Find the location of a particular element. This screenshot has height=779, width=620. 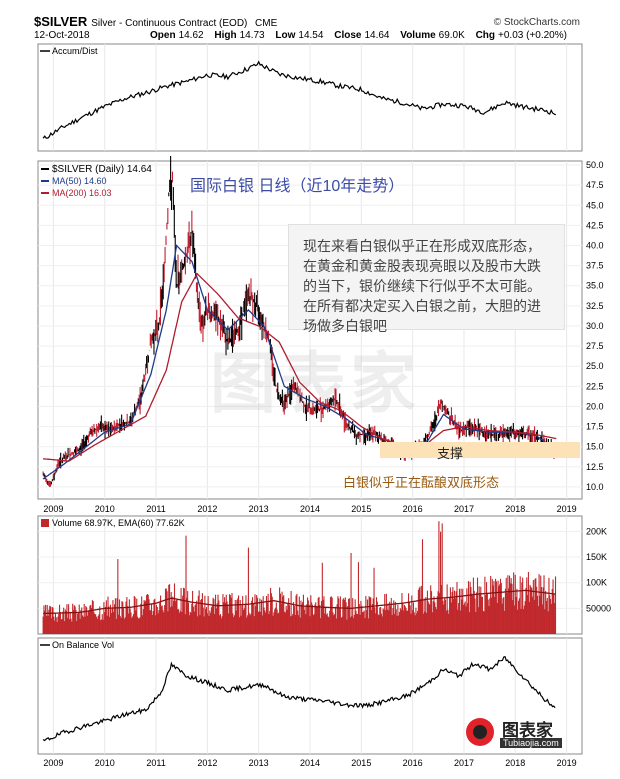

obv-x-tick-1: 2010 is located at coordinates (105, 763).